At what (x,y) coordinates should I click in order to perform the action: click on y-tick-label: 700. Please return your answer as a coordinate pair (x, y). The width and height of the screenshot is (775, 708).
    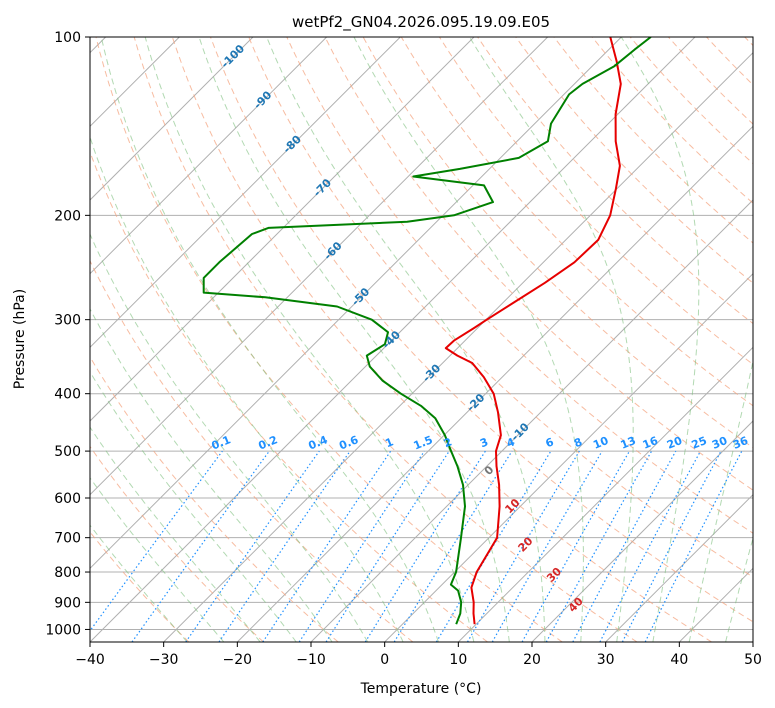
    Looking at the image, I should click on (67, 539).